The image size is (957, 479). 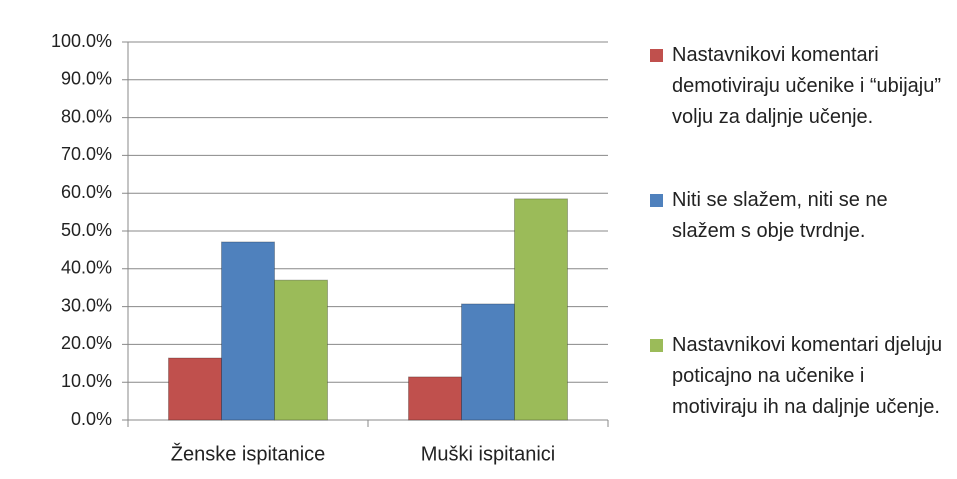 What do you see at coordinates (86, 230) in the screenshot?
I see `y-tick-label: 50.0%` at bounding box center [86, 230].